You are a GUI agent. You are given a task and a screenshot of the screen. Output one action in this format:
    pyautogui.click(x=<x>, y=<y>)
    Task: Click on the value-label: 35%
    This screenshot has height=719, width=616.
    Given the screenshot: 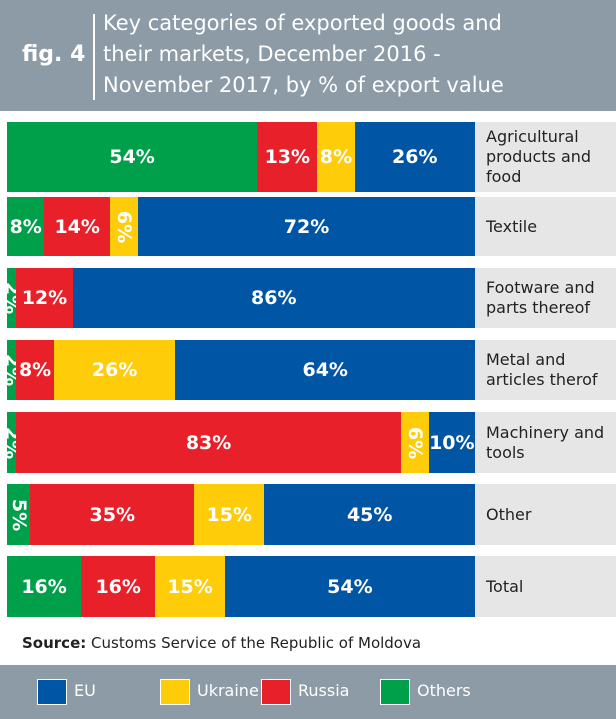 What is the action you would take?
    pyautogui.click(x=112, y=514)
    